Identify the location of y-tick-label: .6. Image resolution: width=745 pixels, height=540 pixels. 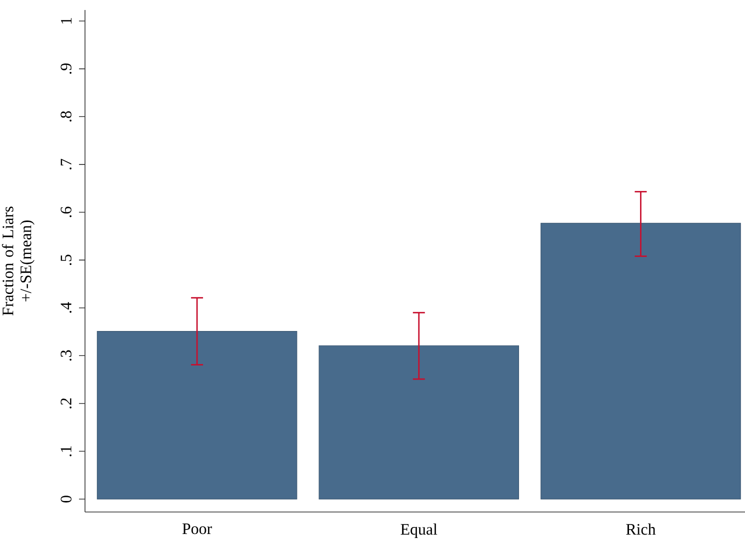
(66, 212).